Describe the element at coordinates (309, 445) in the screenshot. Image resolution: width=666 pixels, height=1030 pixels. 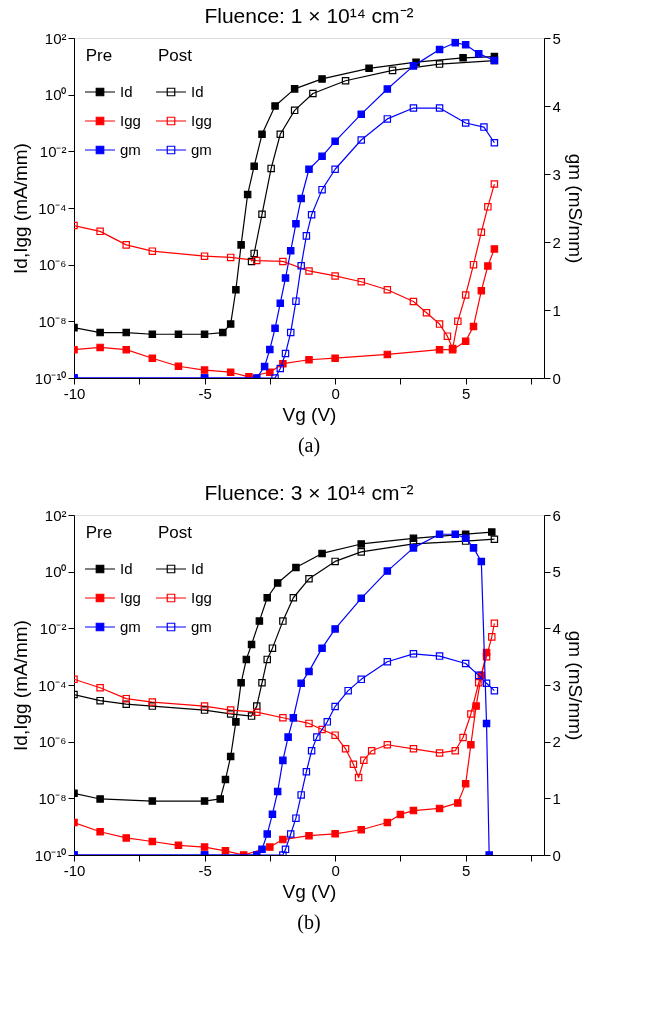
I see `text: (a)` at that location.